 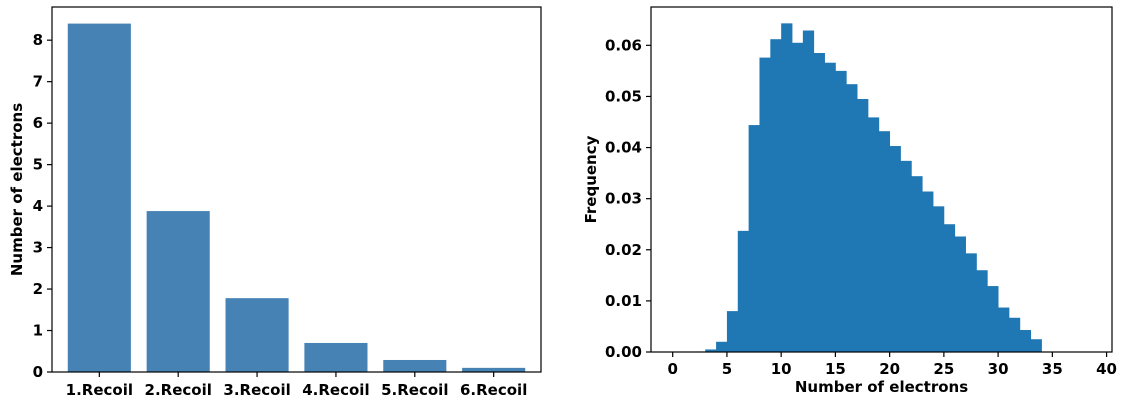 What do you see at coordinates (623, 352) in the screenshot?
I see `y-tick-label: 0.00` at bounding box center [623, 352].